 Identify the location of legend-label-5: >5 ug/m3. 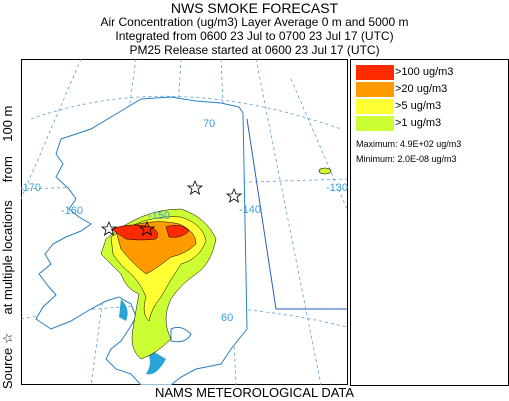
(418, 106).